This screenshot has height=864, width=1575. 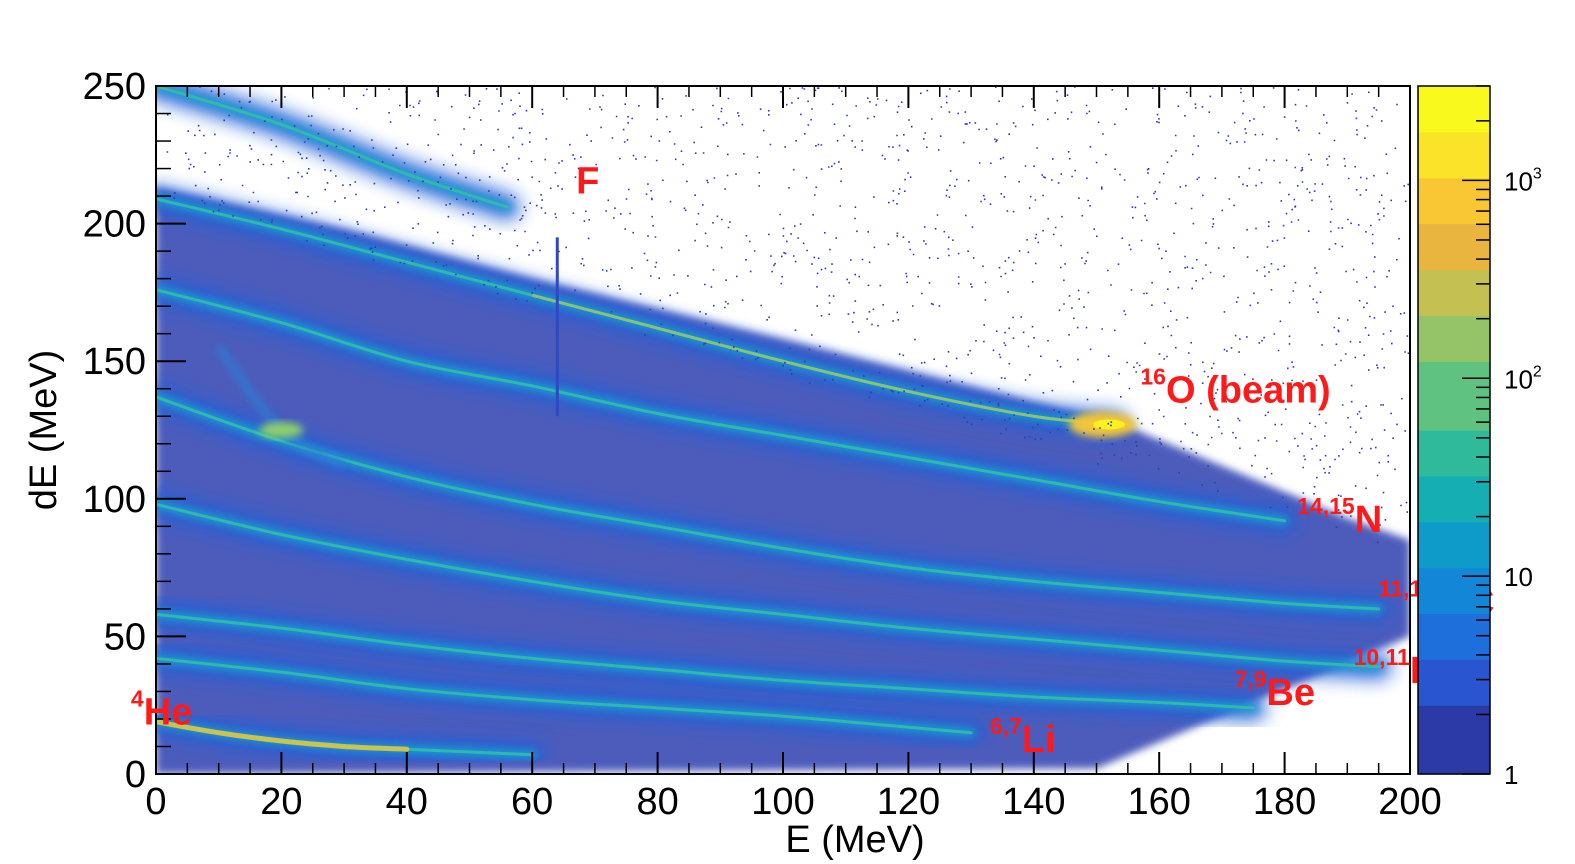 I want to click on isotope-element: He, so click(x=168, y=712).